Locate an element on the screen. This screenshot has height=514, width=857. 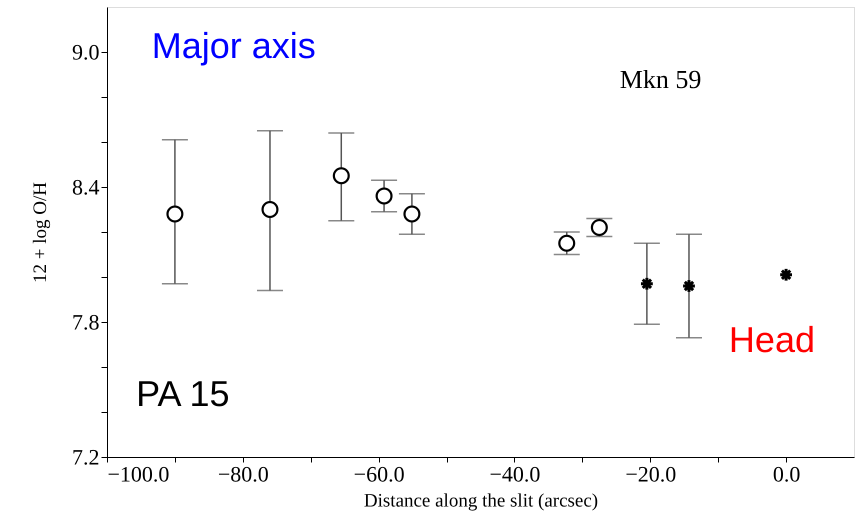
x-tick-label: 0.0 is located at coordinates (786, 474).